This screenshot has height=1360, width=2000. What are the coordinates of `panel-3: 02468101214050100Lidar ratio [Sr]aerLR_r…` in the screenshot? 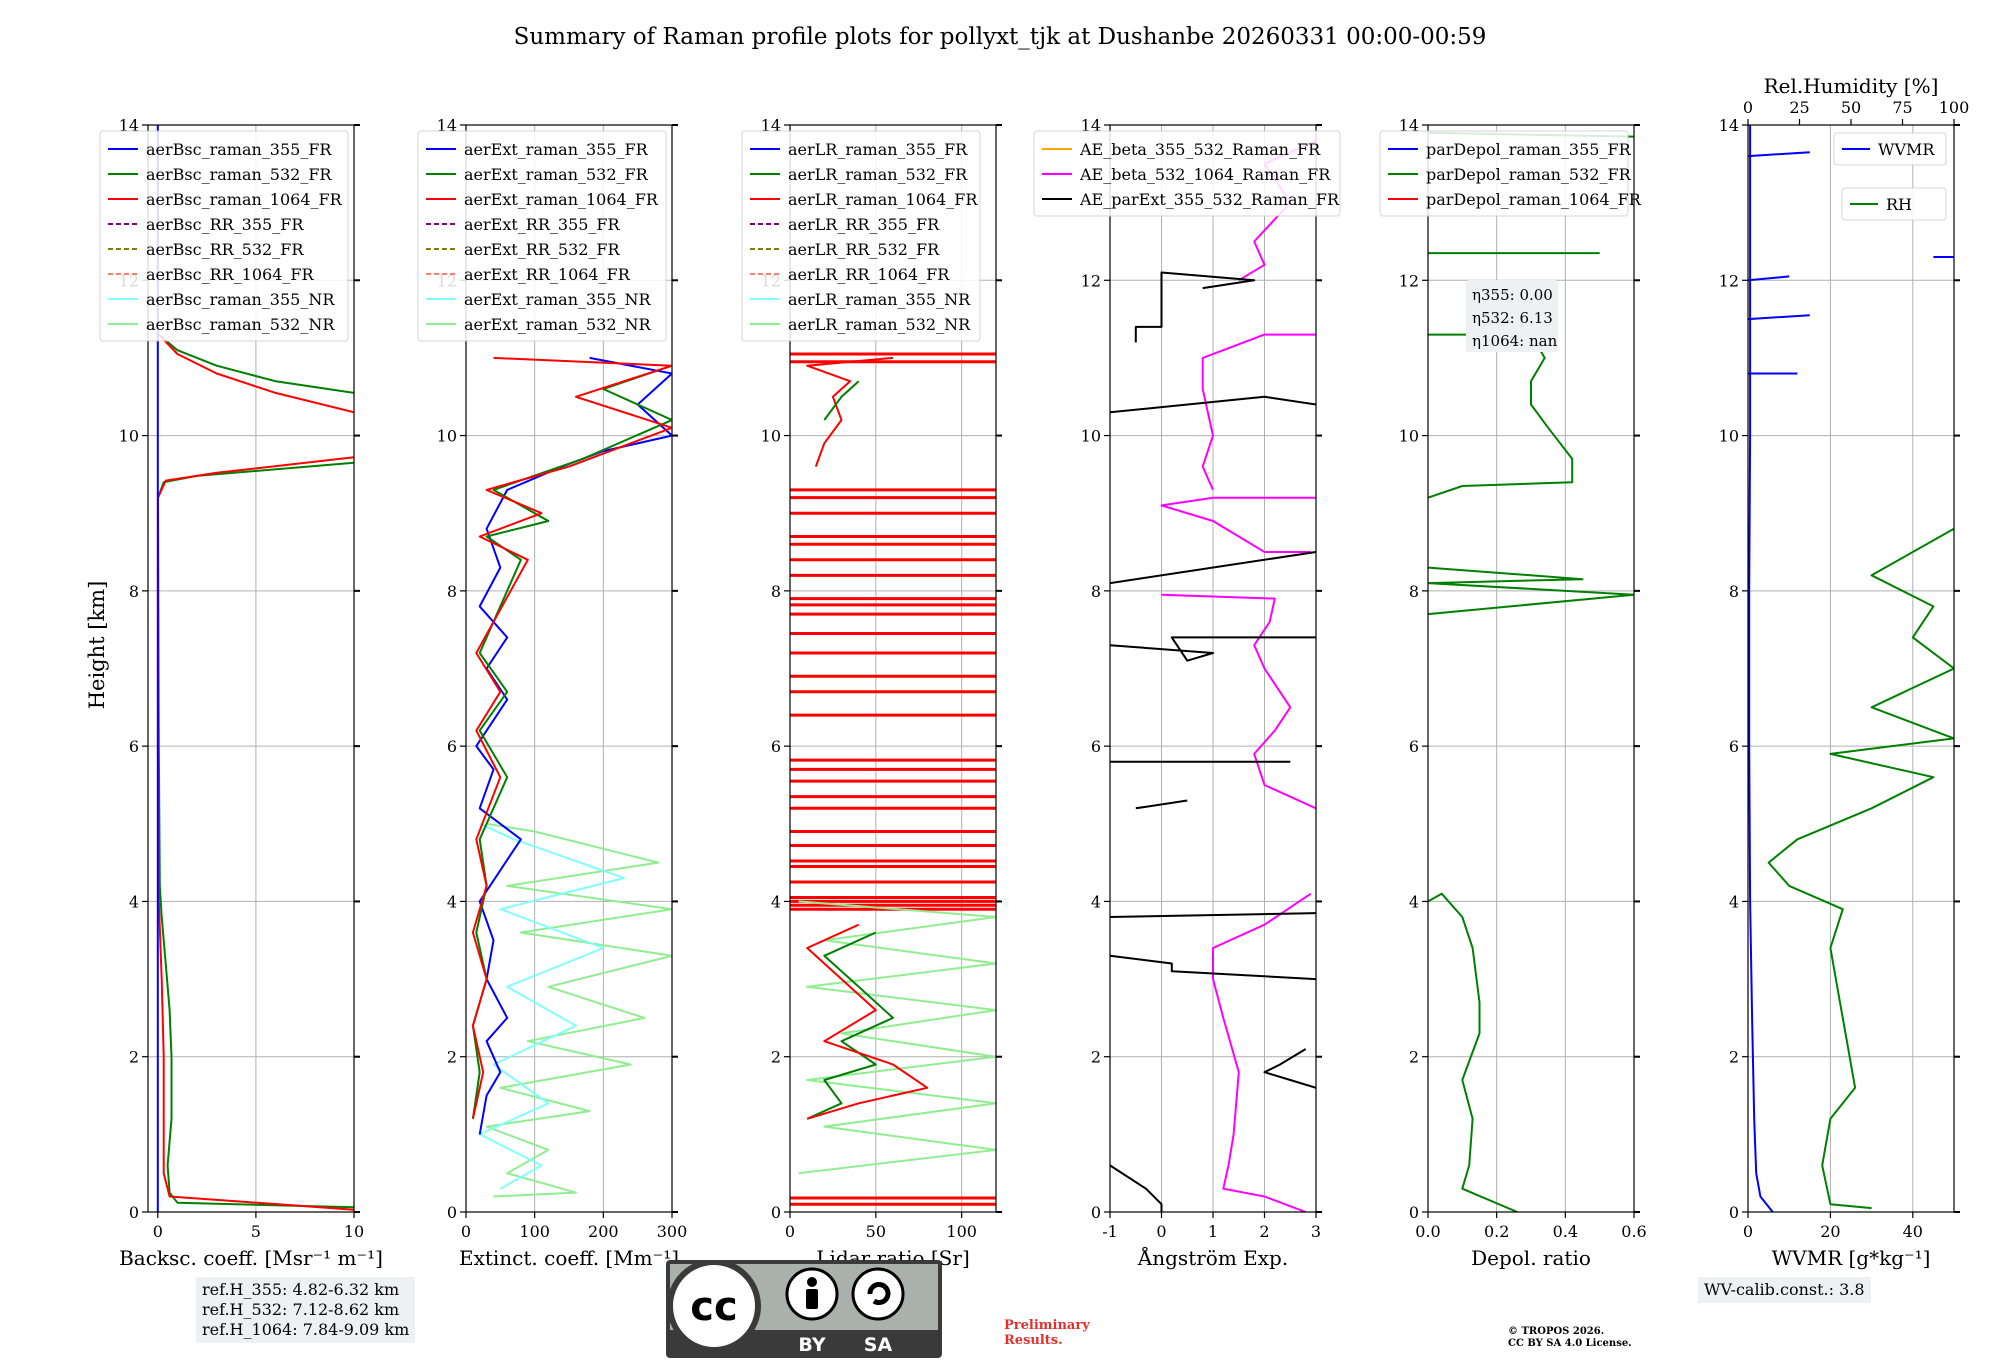 It's located at (871, 693).